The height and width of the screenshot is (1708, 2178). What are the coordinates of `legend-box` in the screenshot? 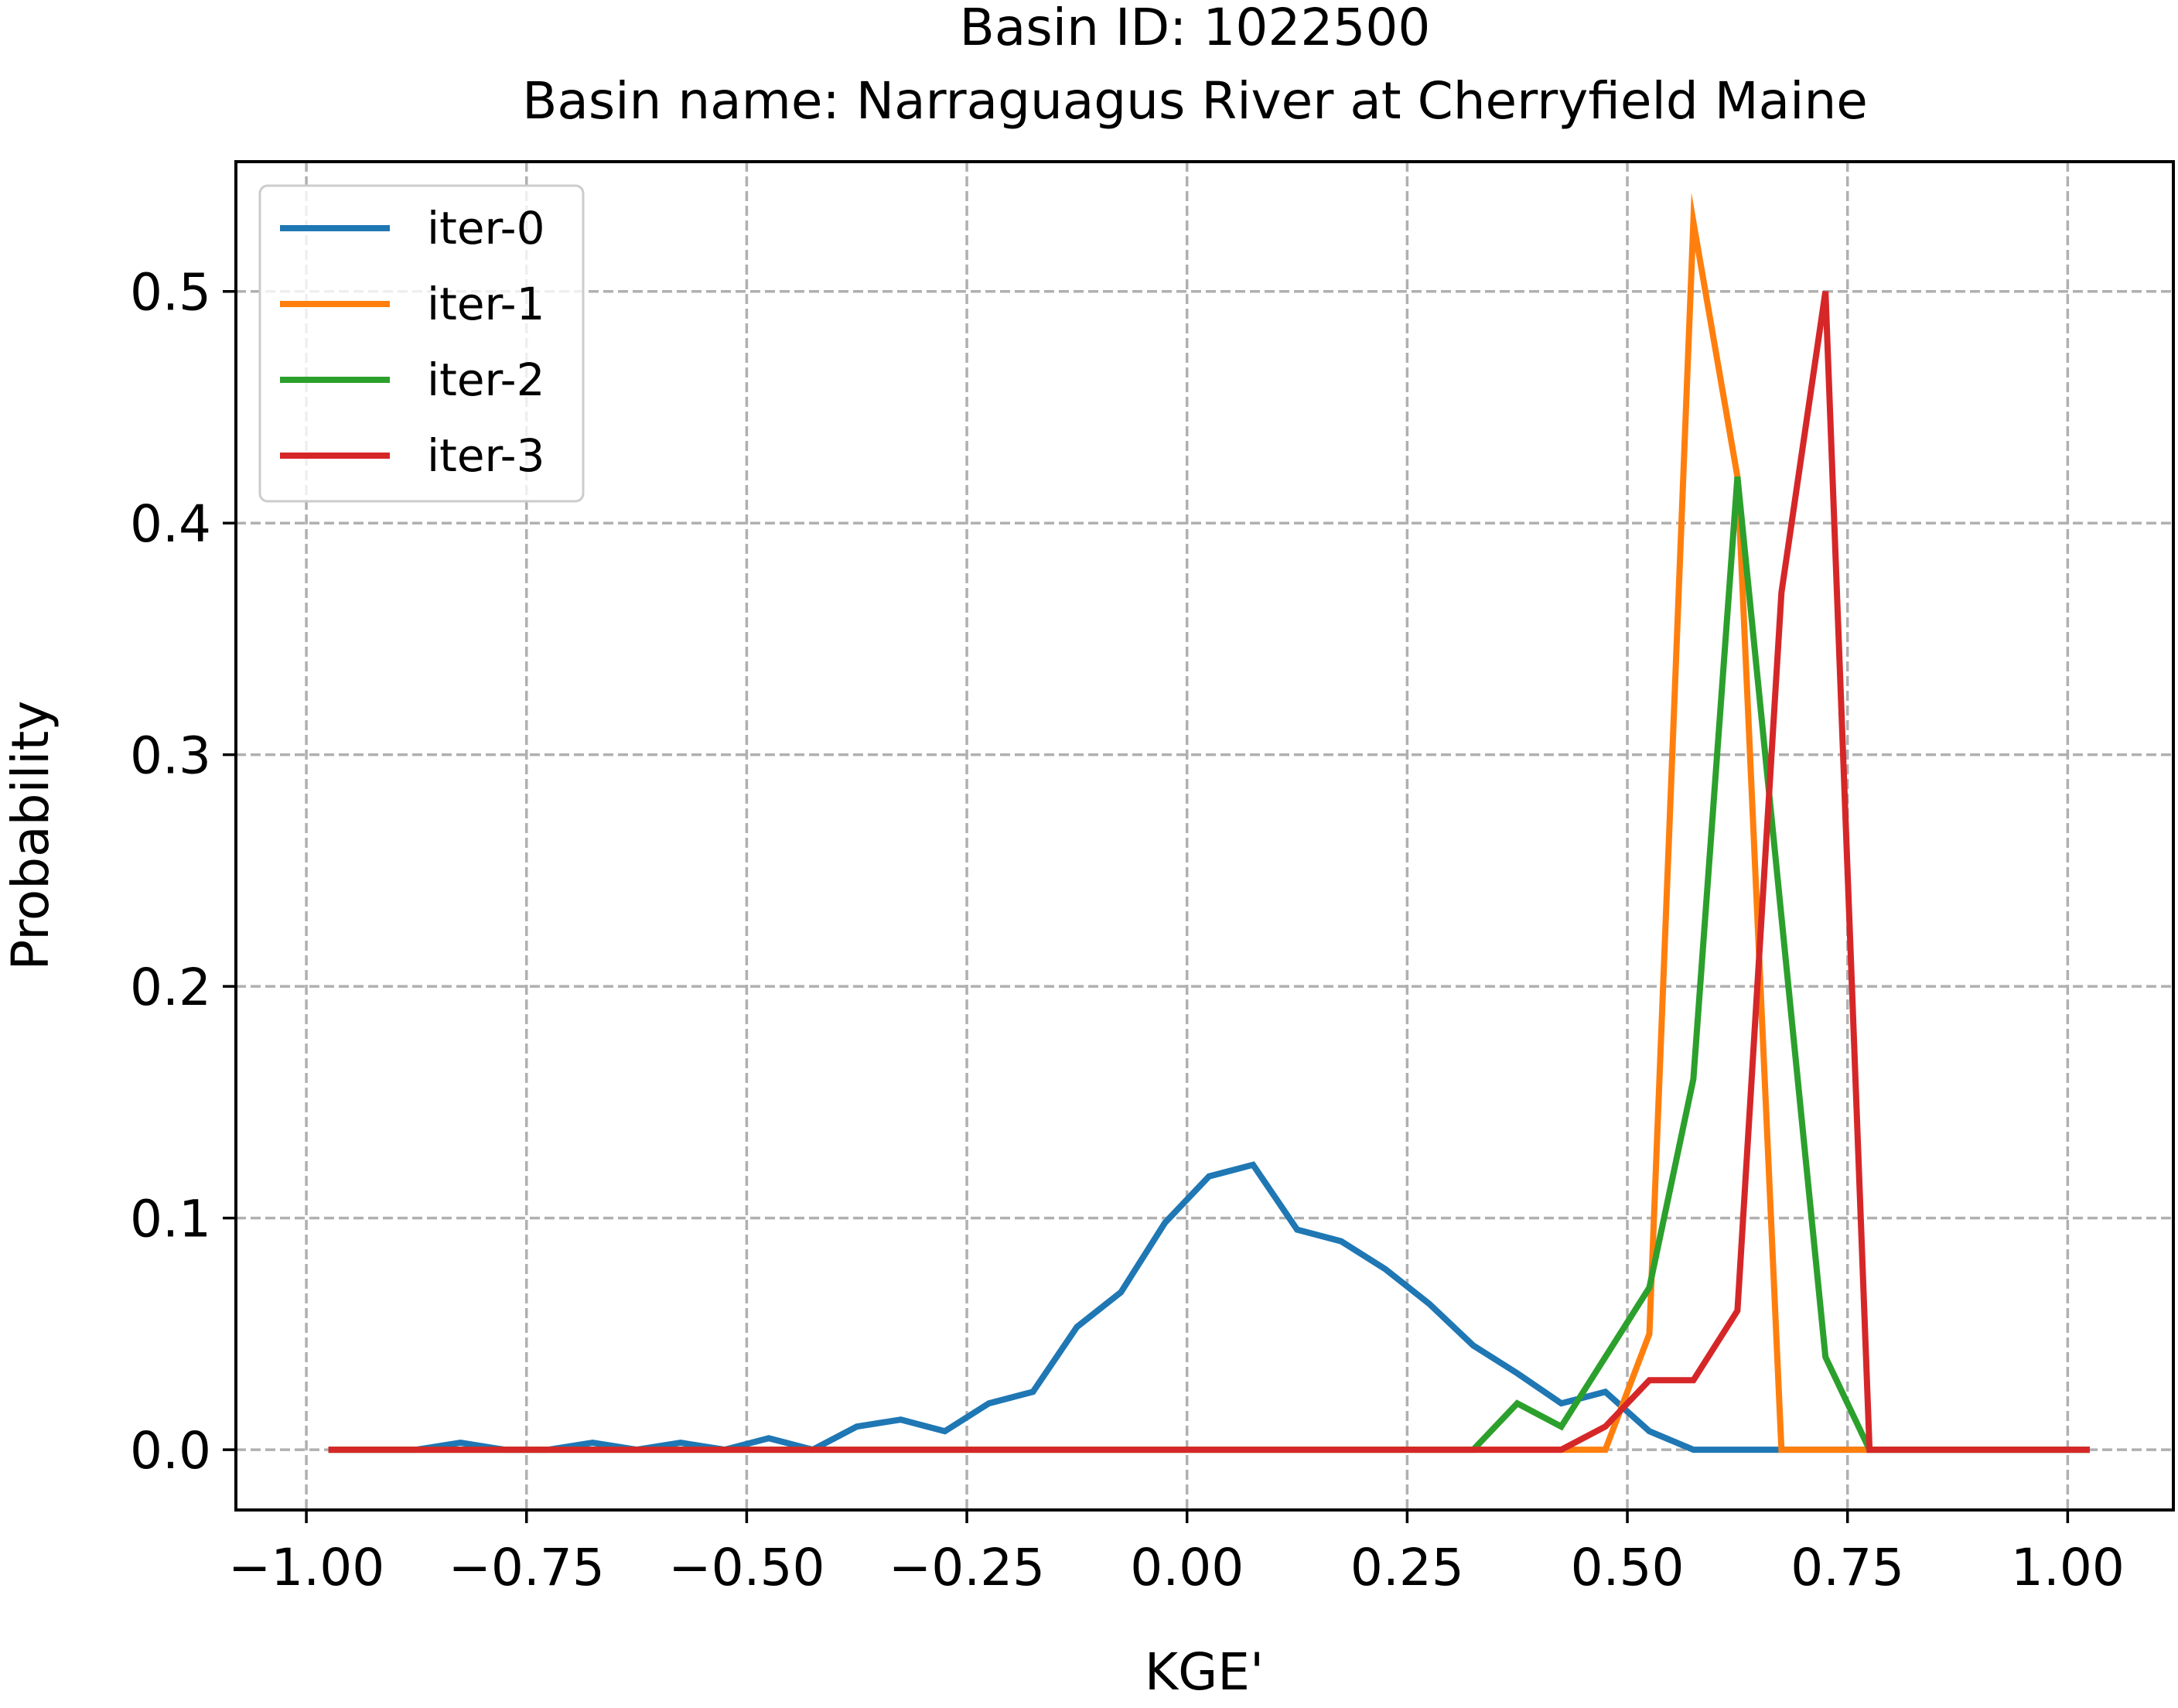 It's located at (421, 343).